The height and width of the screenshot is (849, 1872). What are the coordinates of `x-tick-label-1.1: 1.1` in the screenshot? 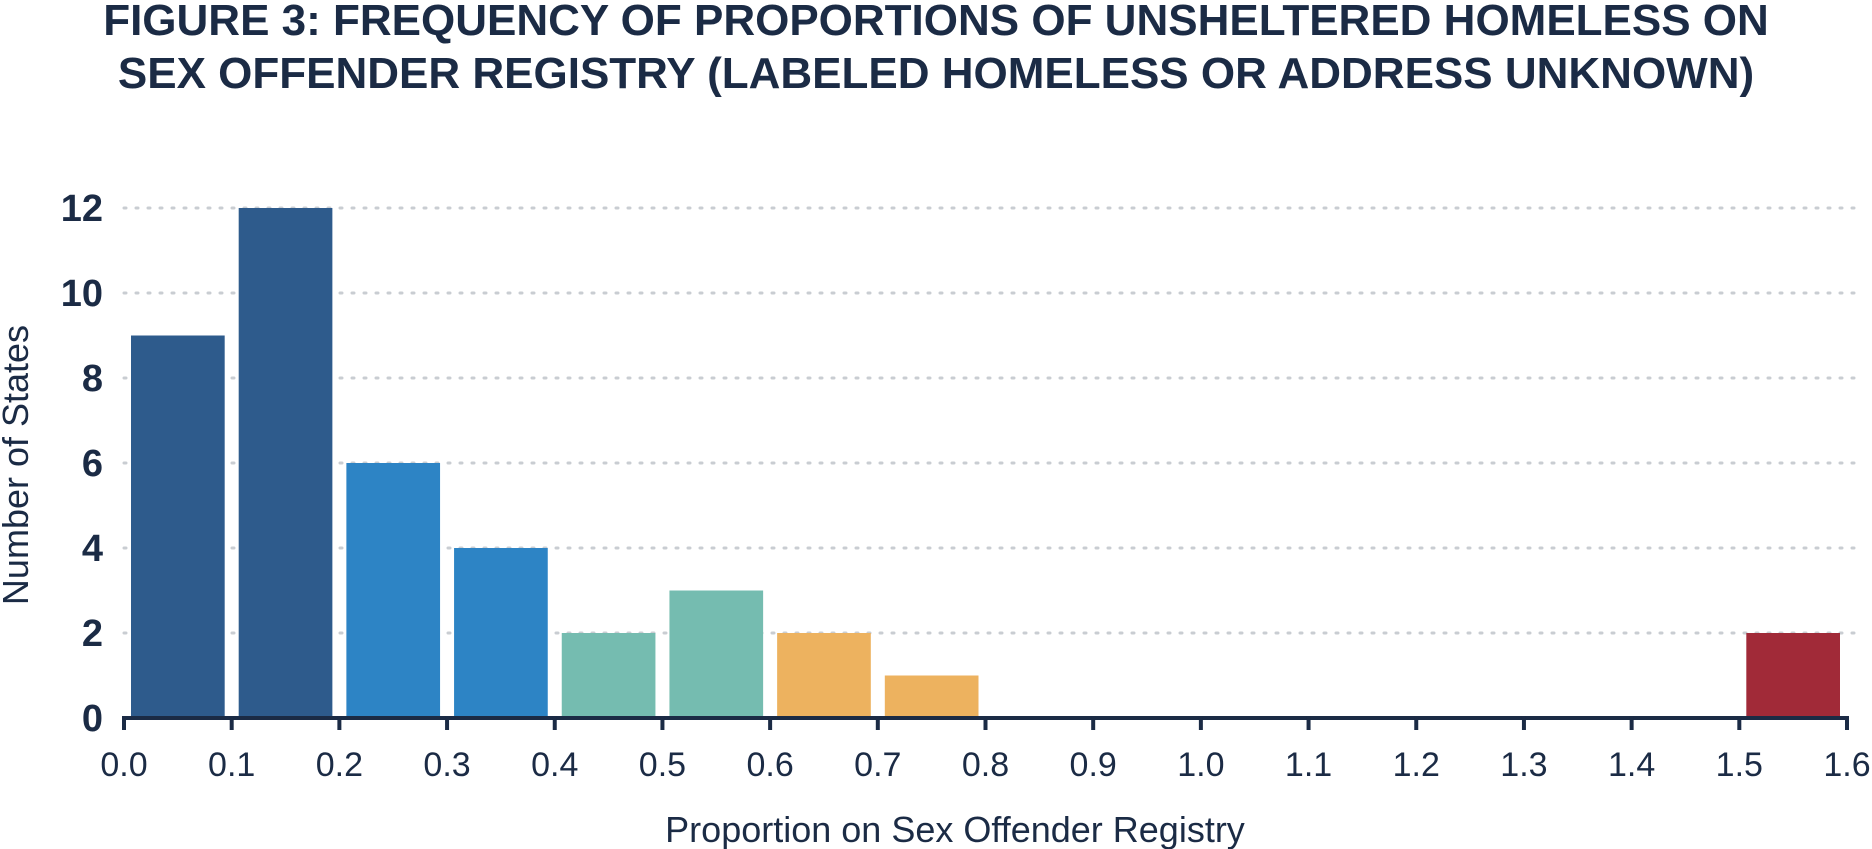 It's located at (1308, 765).